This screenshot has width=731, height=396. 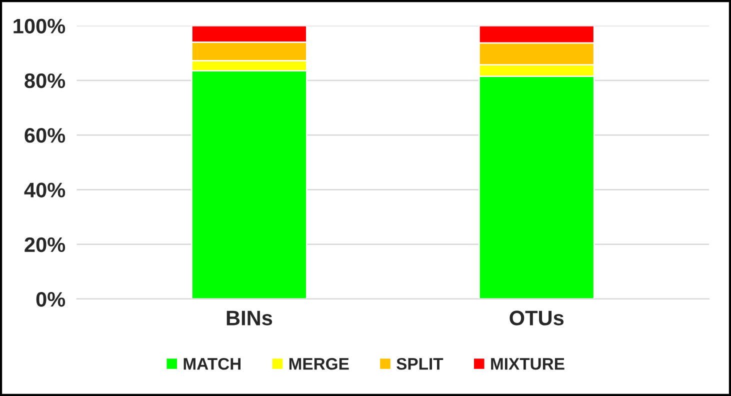 What do you see at coordinates (420, 364) in the screenshot?
I see `legend-label: SPLIT` at bounding box center [420, 364].